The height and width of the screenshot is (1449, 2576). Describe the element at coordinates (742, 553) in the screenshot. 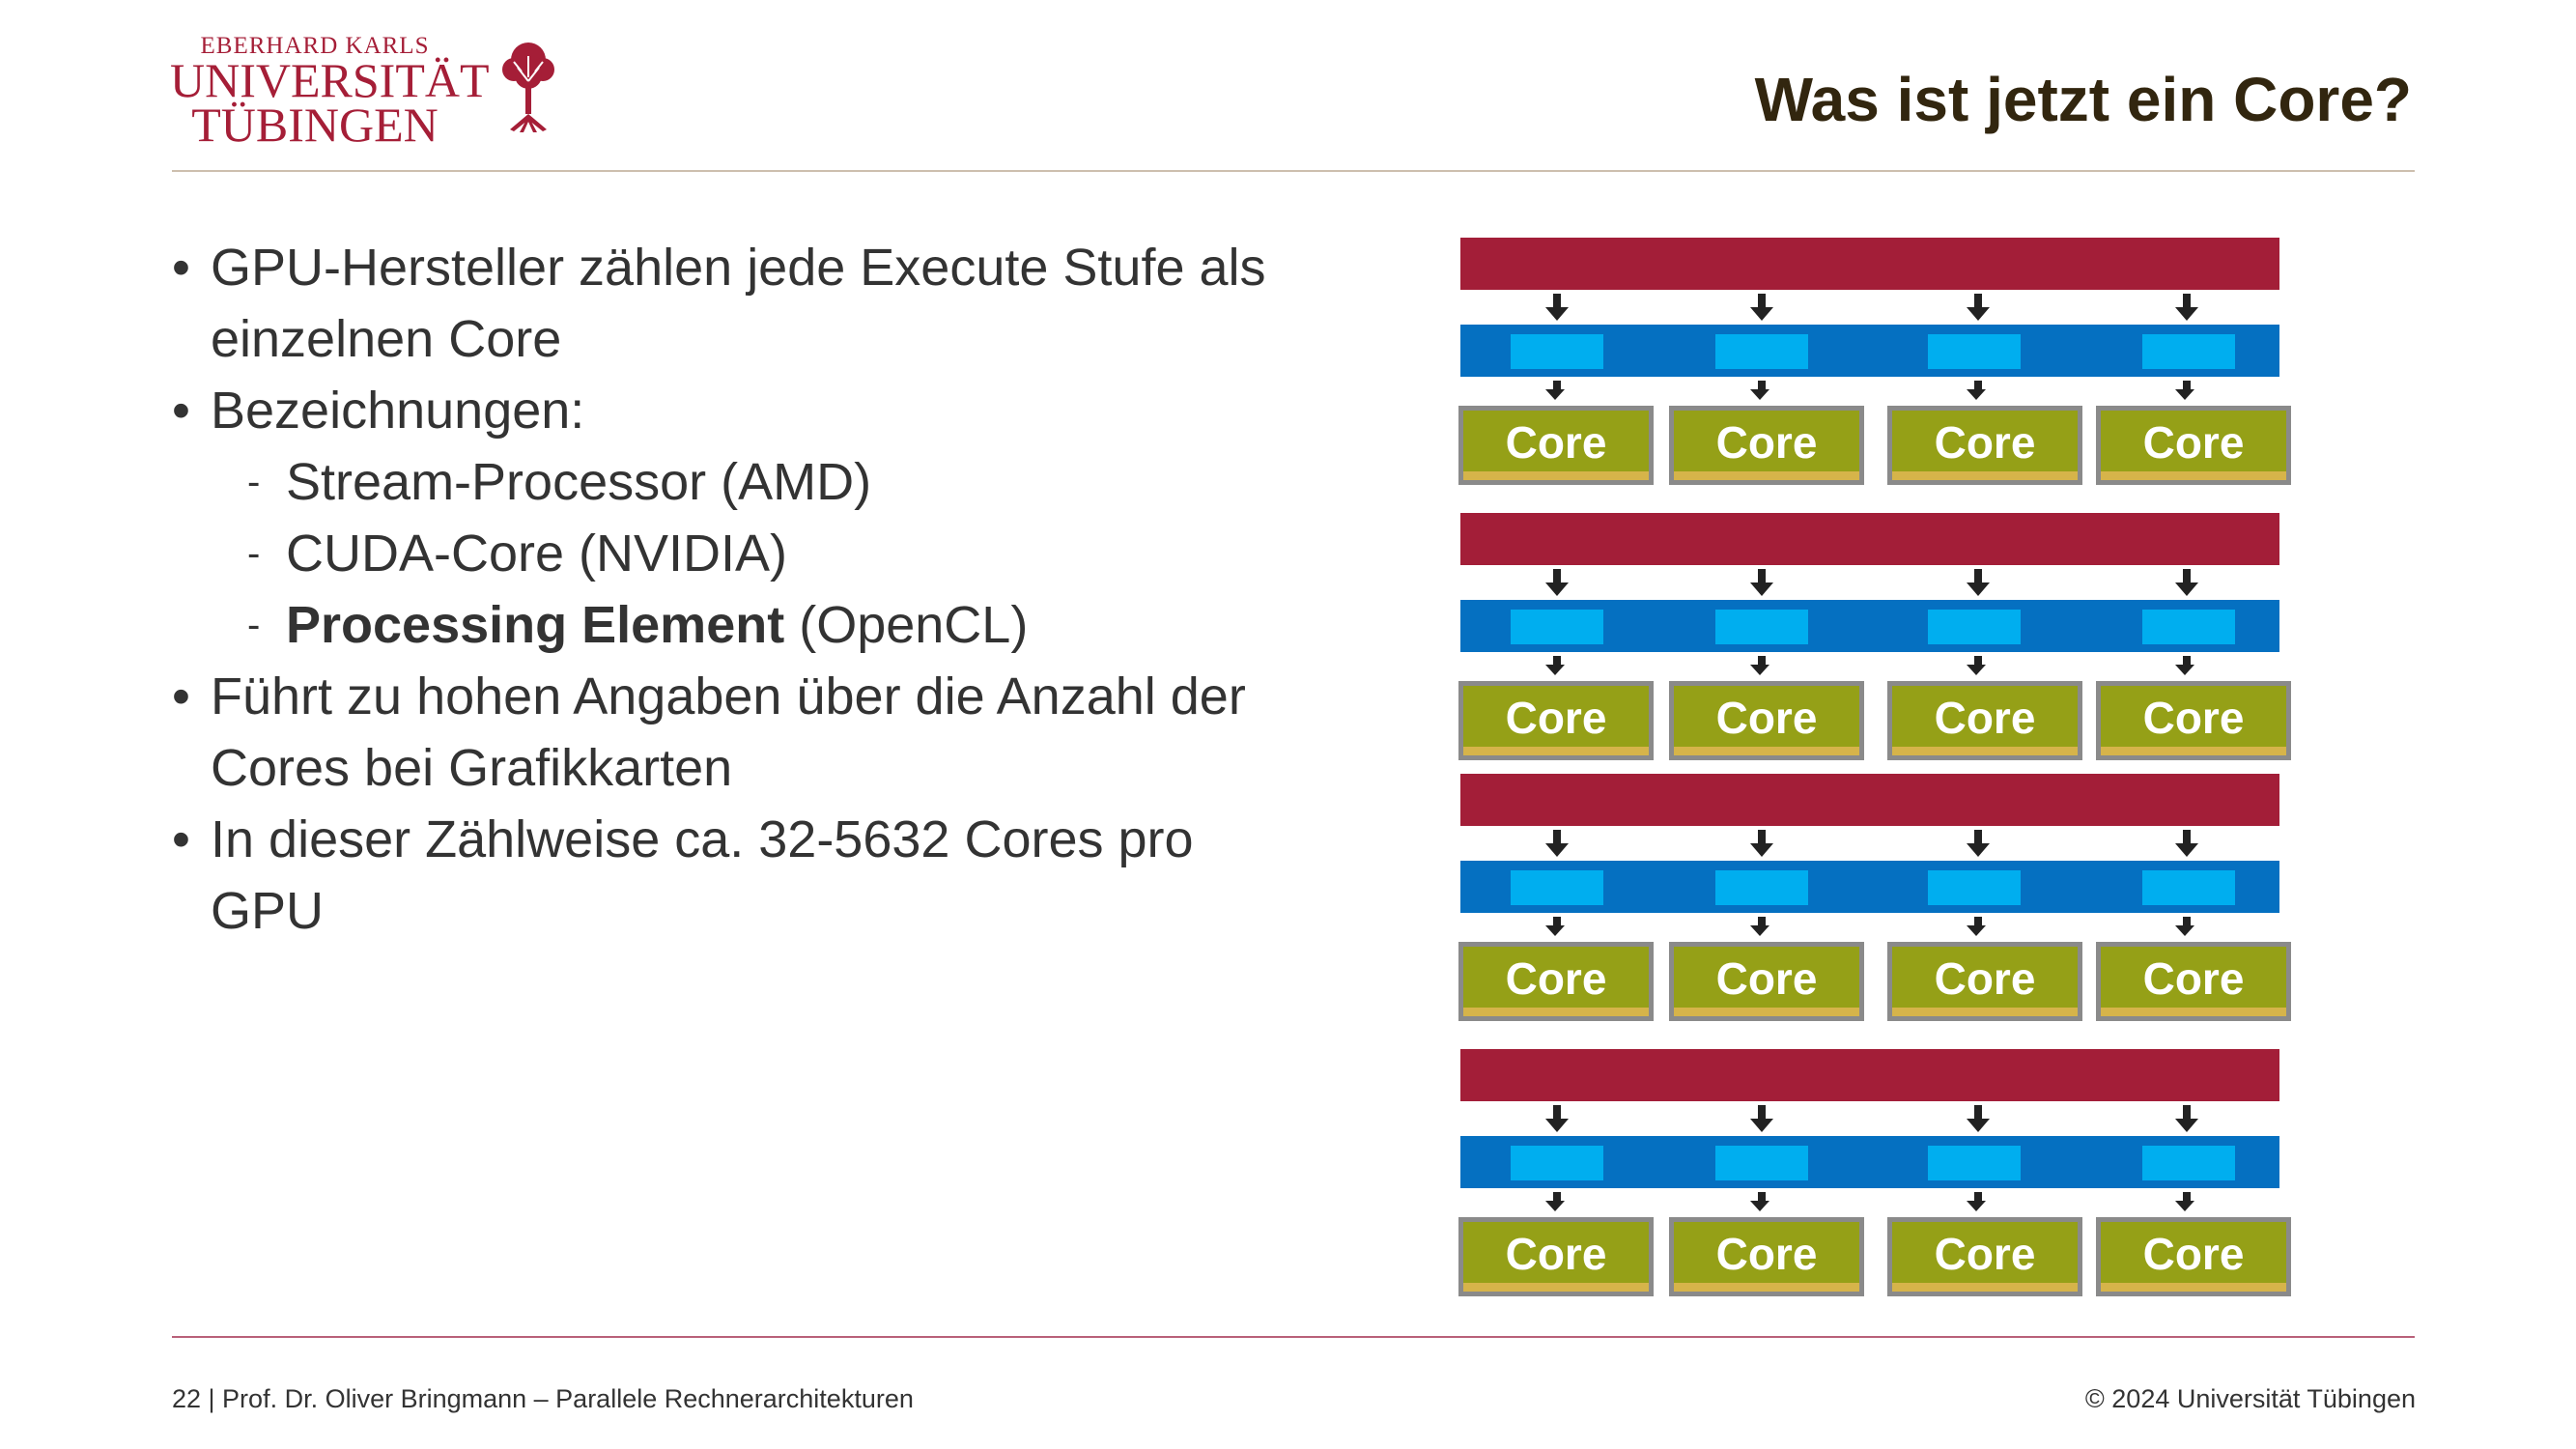

I see `sub-bullet-item: CUDA-Core (NVIDIA)` at that location.